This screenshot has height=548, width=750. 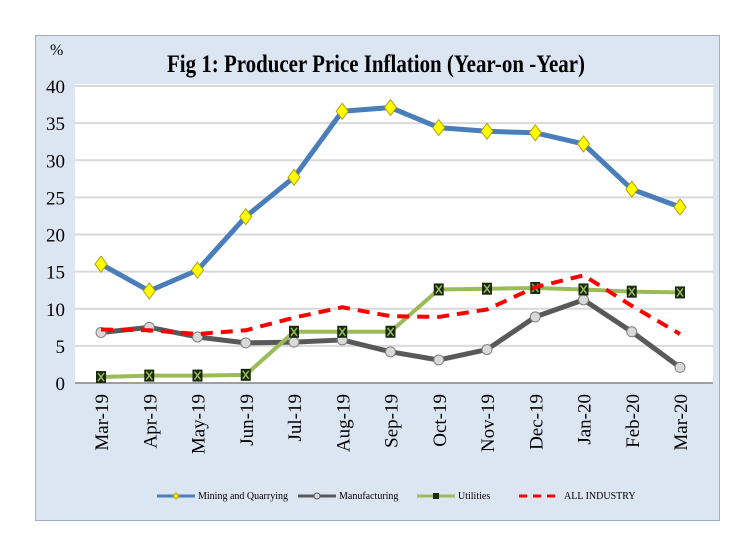 What do you see at coordinates (536, 422) in the screenshot?
I see `x-tick-label: Dec-19` at bounding box center [536, 422].